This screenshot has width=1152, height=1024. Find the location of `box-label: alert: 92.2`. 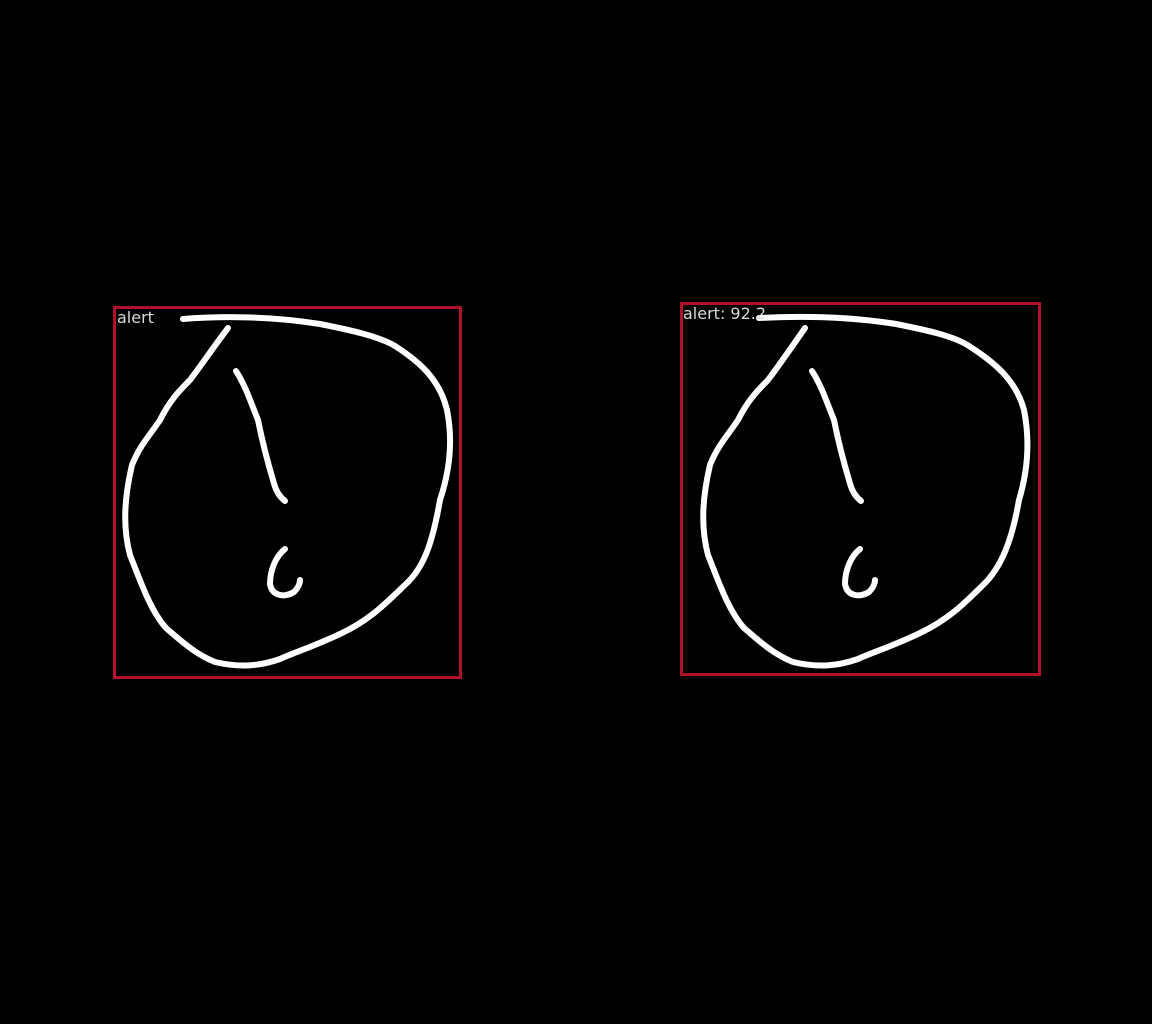

box-label: alert: 92.2 is located at coordinates (725, 313).